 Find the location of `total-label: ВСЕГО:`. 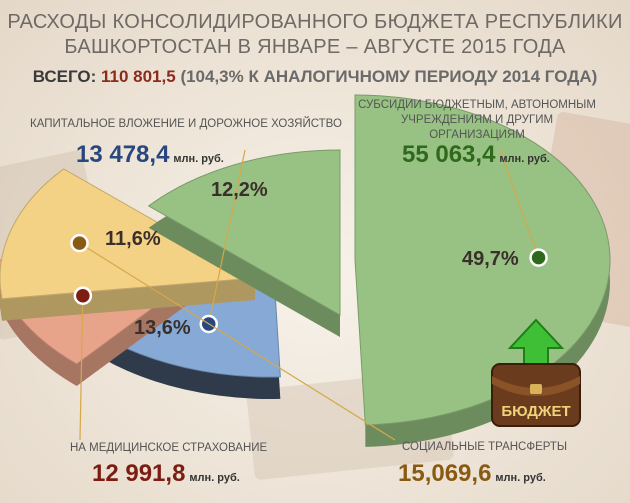

total-label: ВСЕГО: is located at coordinates (64, 76).